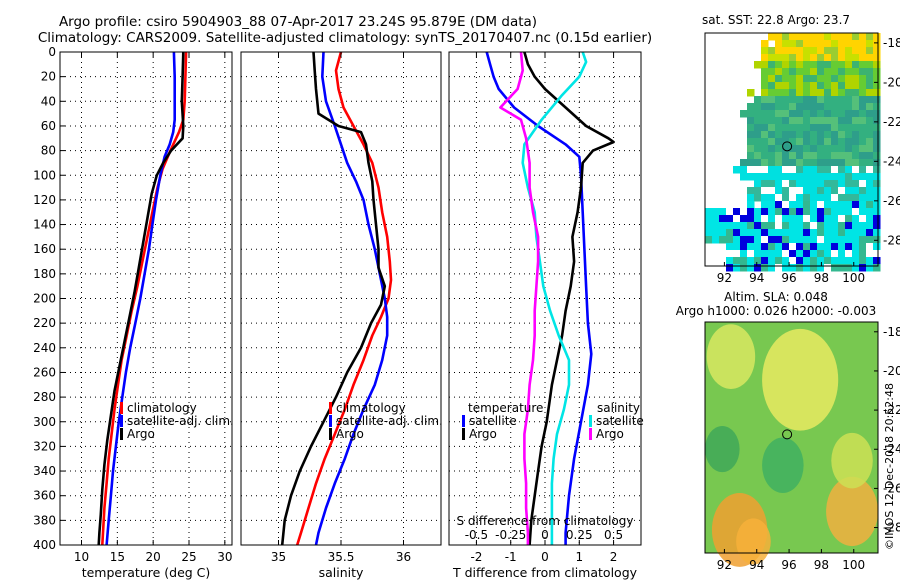  What do you see at coordinates (791, 437) in the screenshot?
I see `sla-map-frame` at bounding box center [791, 437].